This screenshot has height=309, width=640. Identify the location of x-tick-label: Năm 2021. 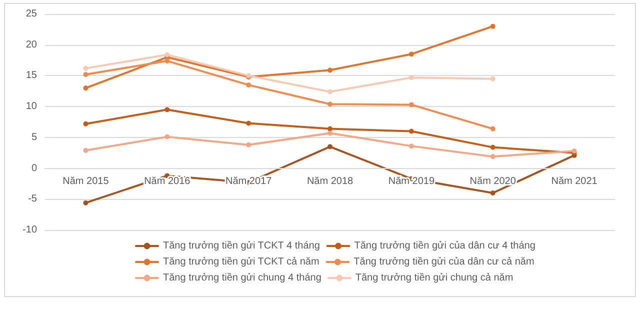
(574, 181).